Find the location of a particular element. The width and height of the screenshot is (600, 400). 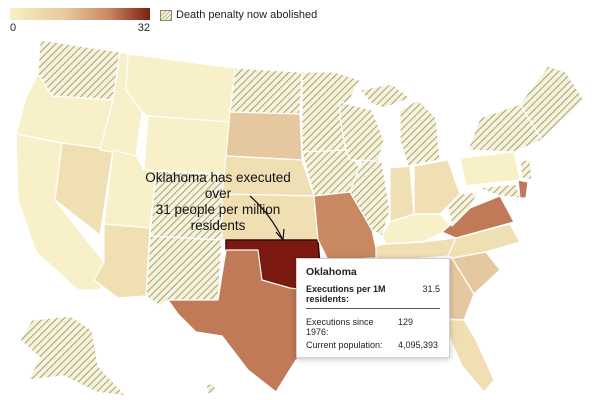

legend-gradient-bar is located at coordinates (80, 14).